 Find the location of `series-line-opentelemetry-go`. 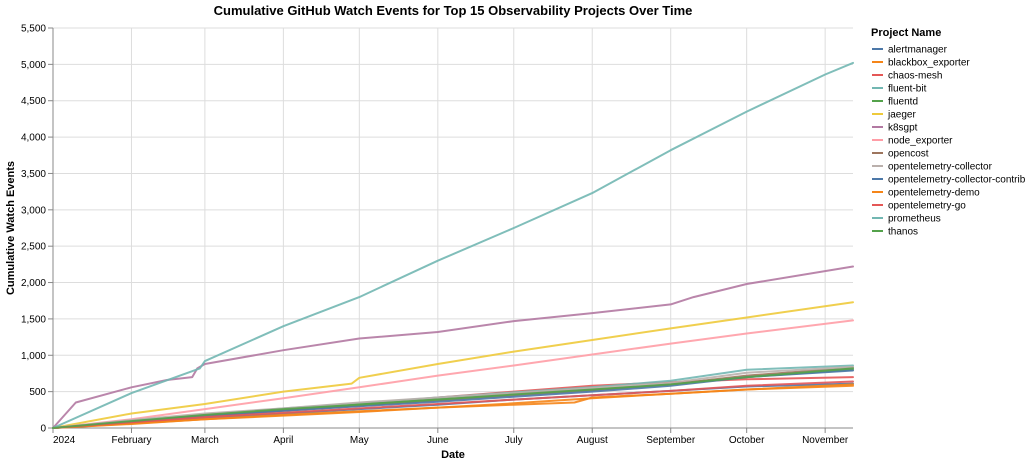

series-line-opentelemetry-go is located at coordinates (453, 404).